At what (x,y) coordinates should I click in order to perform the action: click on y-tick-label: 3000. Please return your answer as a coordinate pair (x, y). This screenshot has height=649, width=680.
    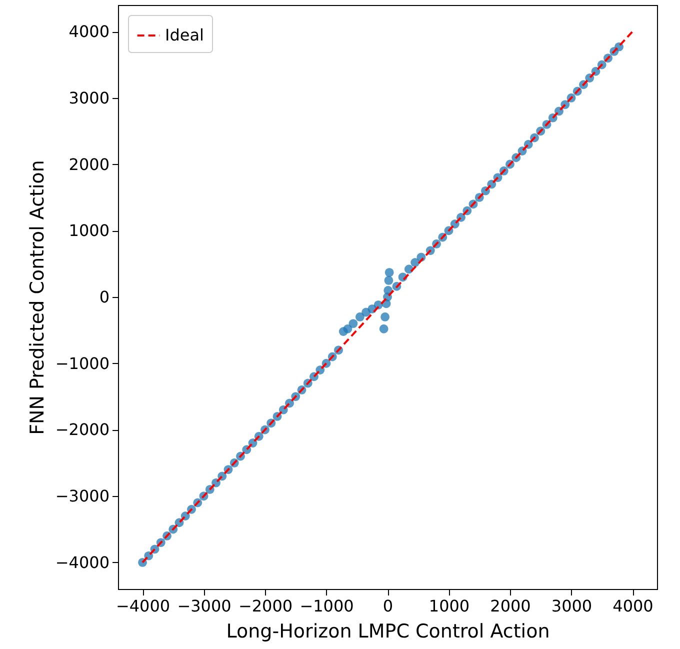
    Looking at the image, I should click on (89, 98).